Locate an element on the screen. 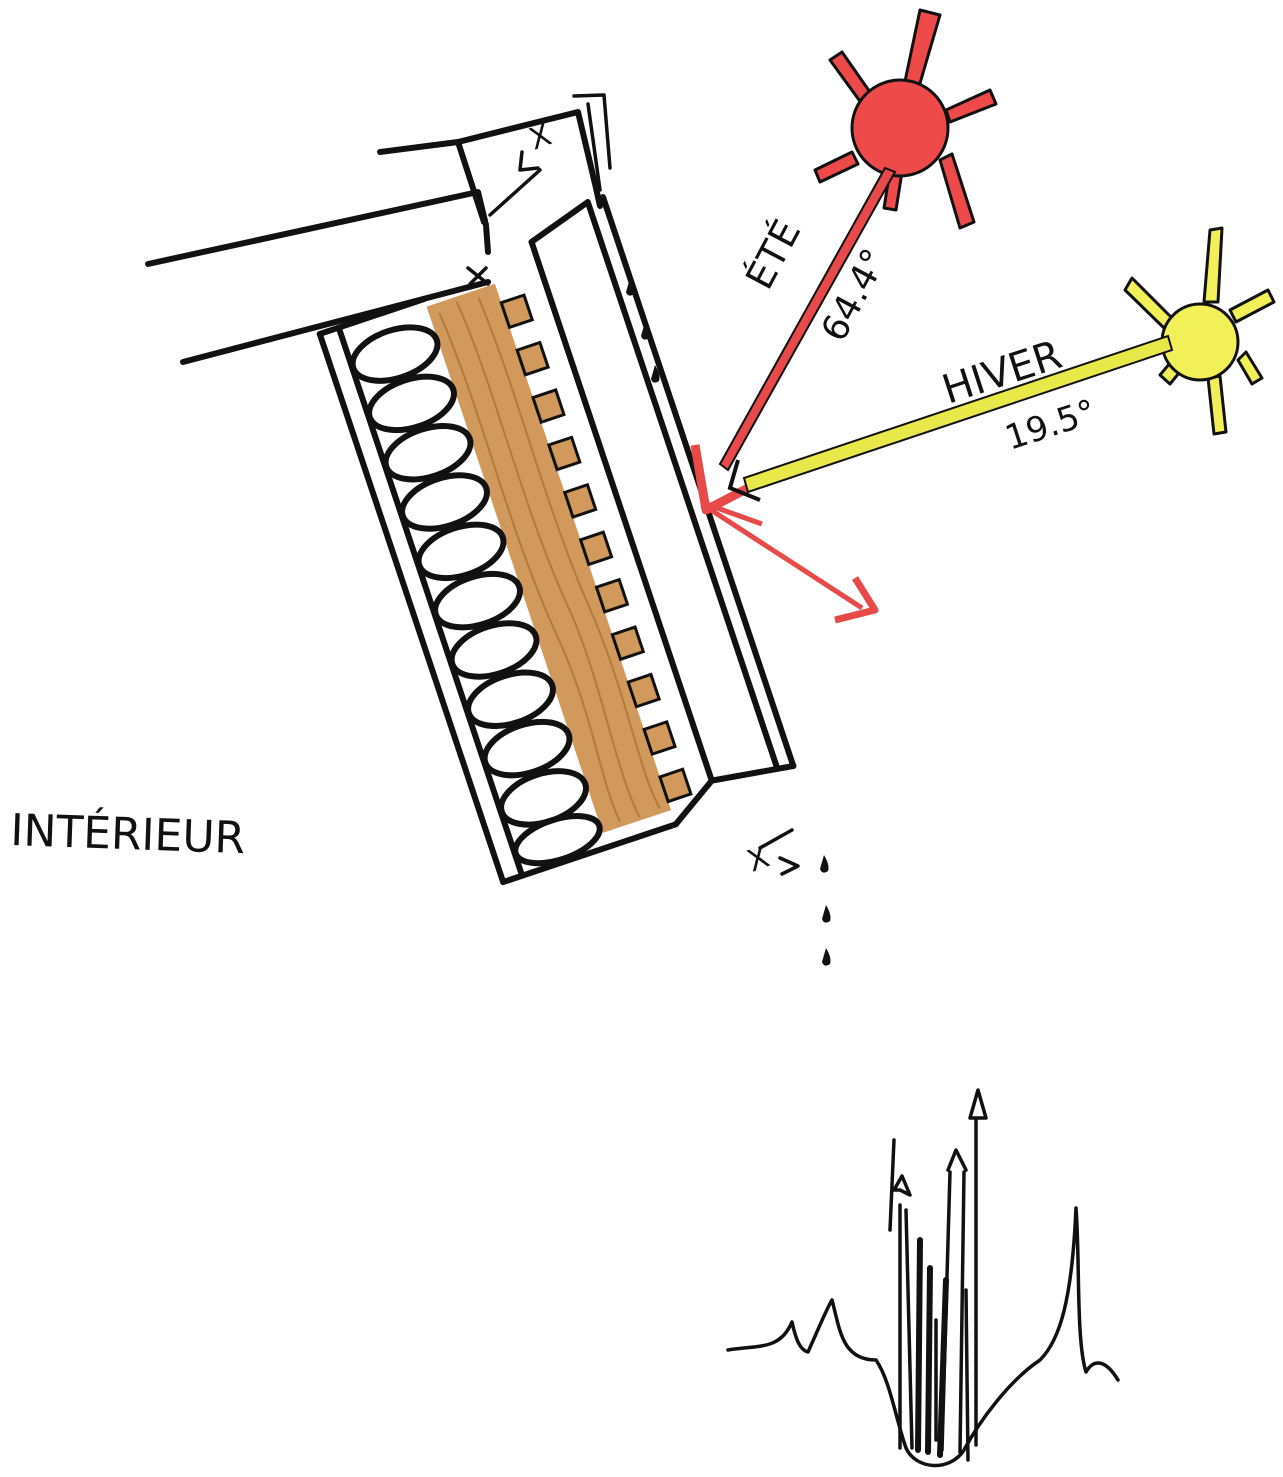 The width and height of the screenshot is (1283, 1477). summer-ray is located at coordinates (793, 395).